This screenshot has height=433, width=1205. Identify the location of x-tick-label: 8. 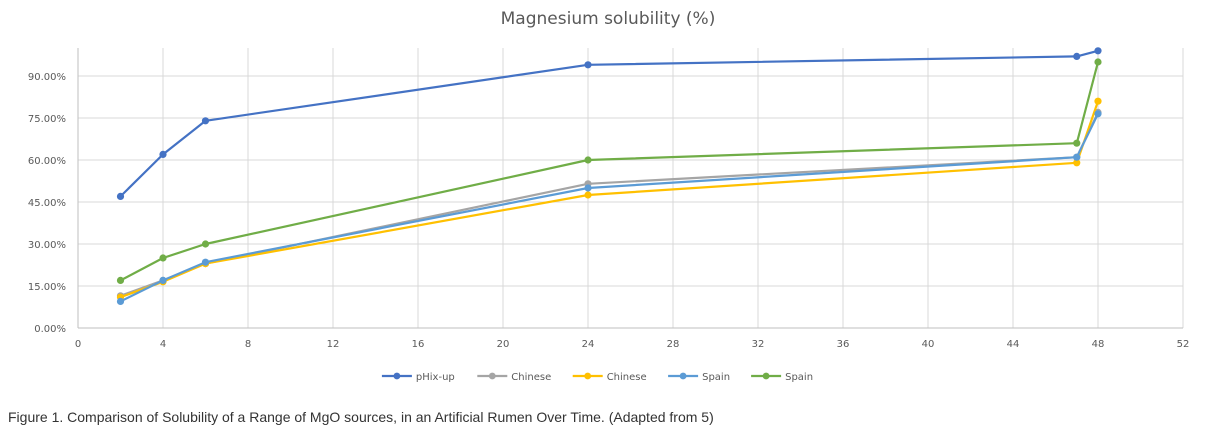
(248, 344).